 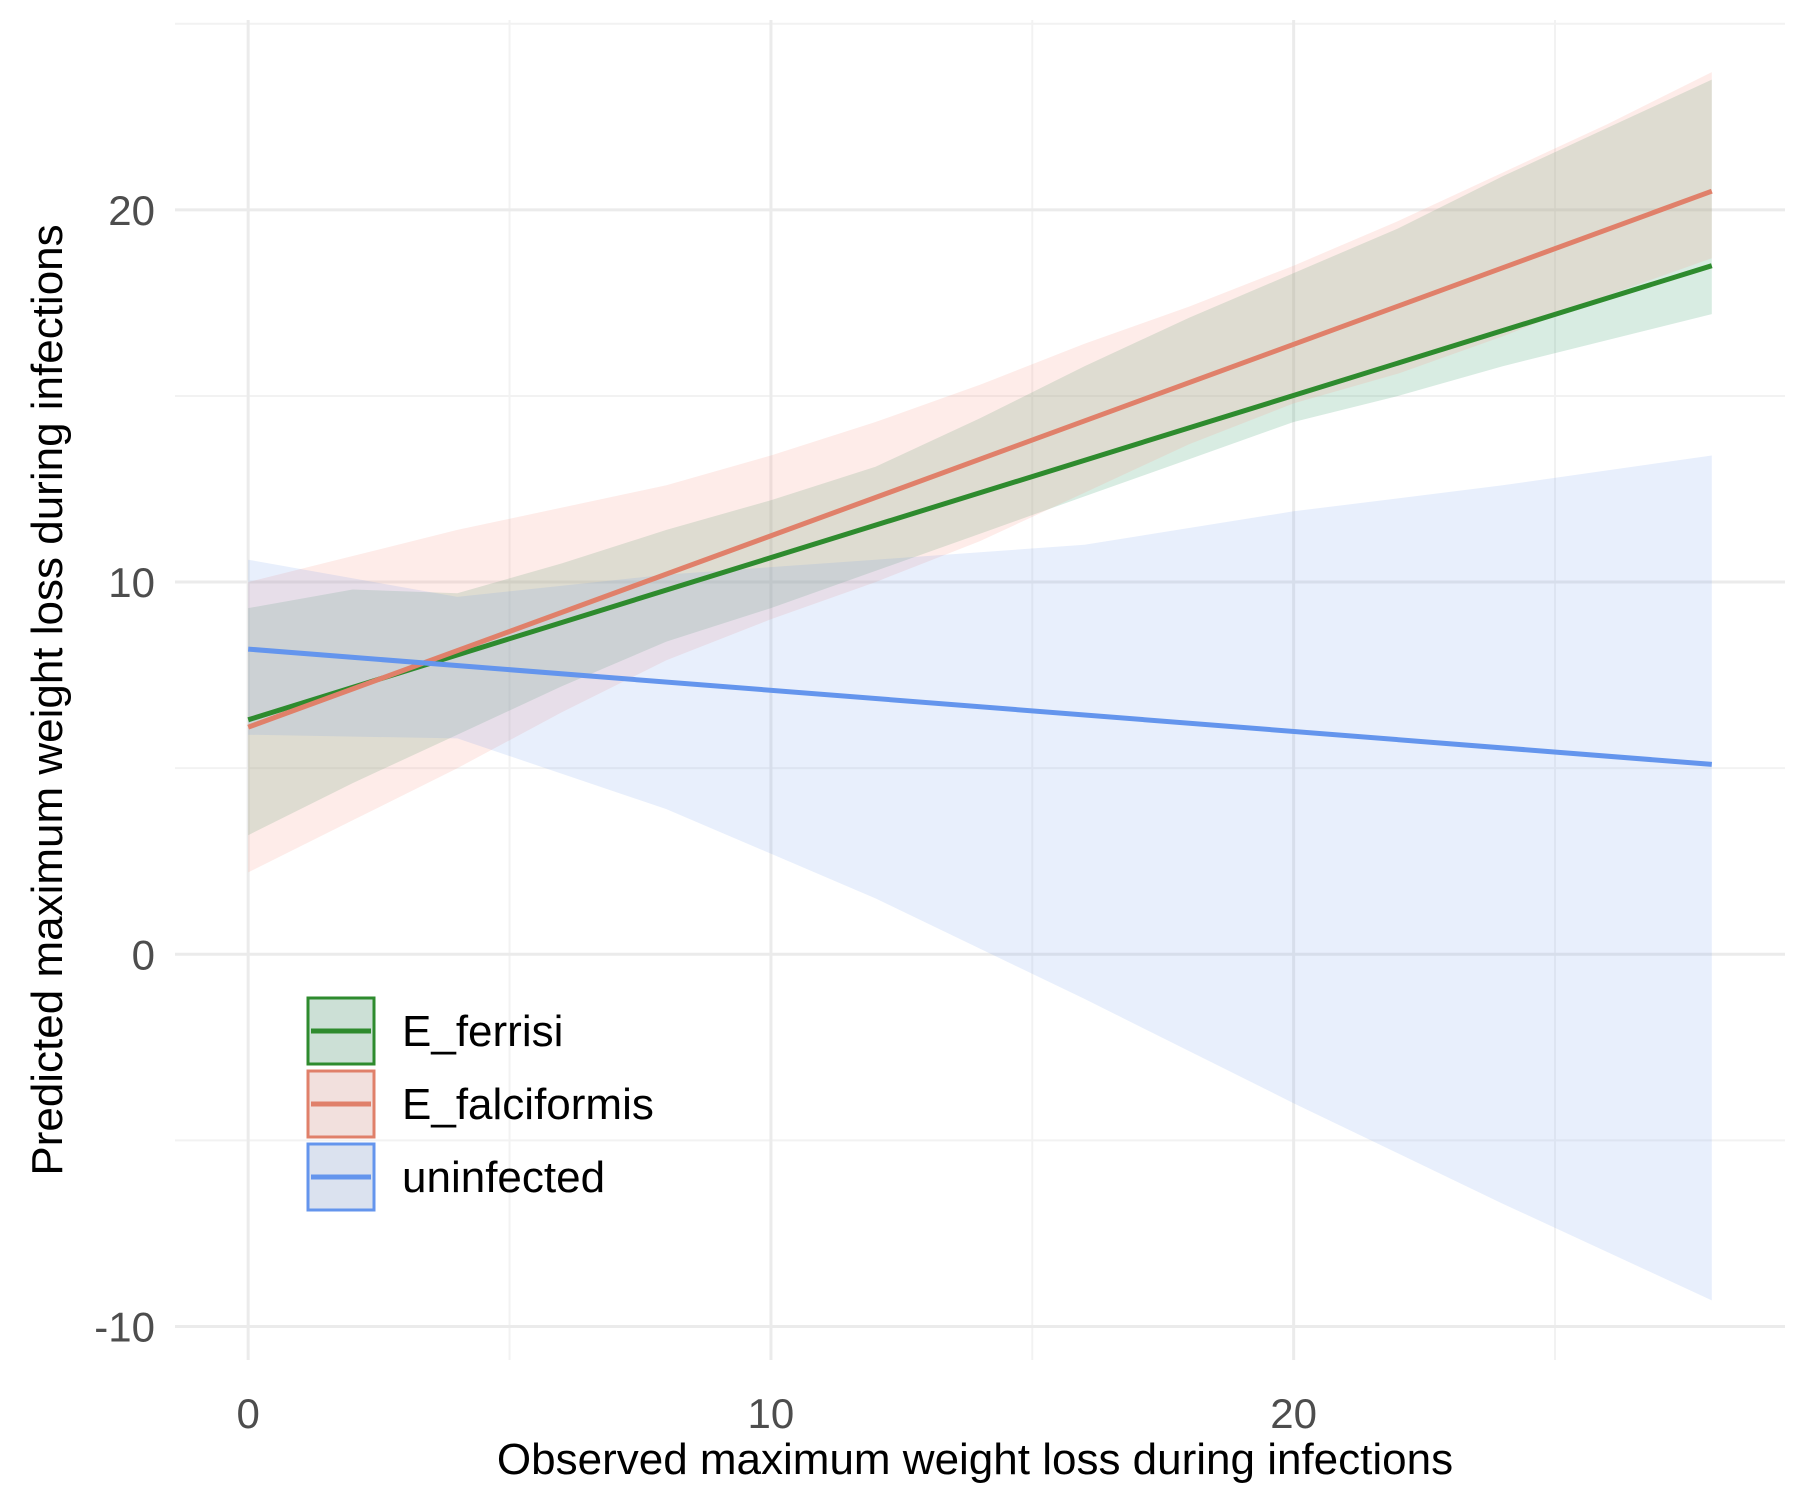 I want to click on legend-label-E_ferrisi: E_ferrisi, so click(x=482, y=1031).